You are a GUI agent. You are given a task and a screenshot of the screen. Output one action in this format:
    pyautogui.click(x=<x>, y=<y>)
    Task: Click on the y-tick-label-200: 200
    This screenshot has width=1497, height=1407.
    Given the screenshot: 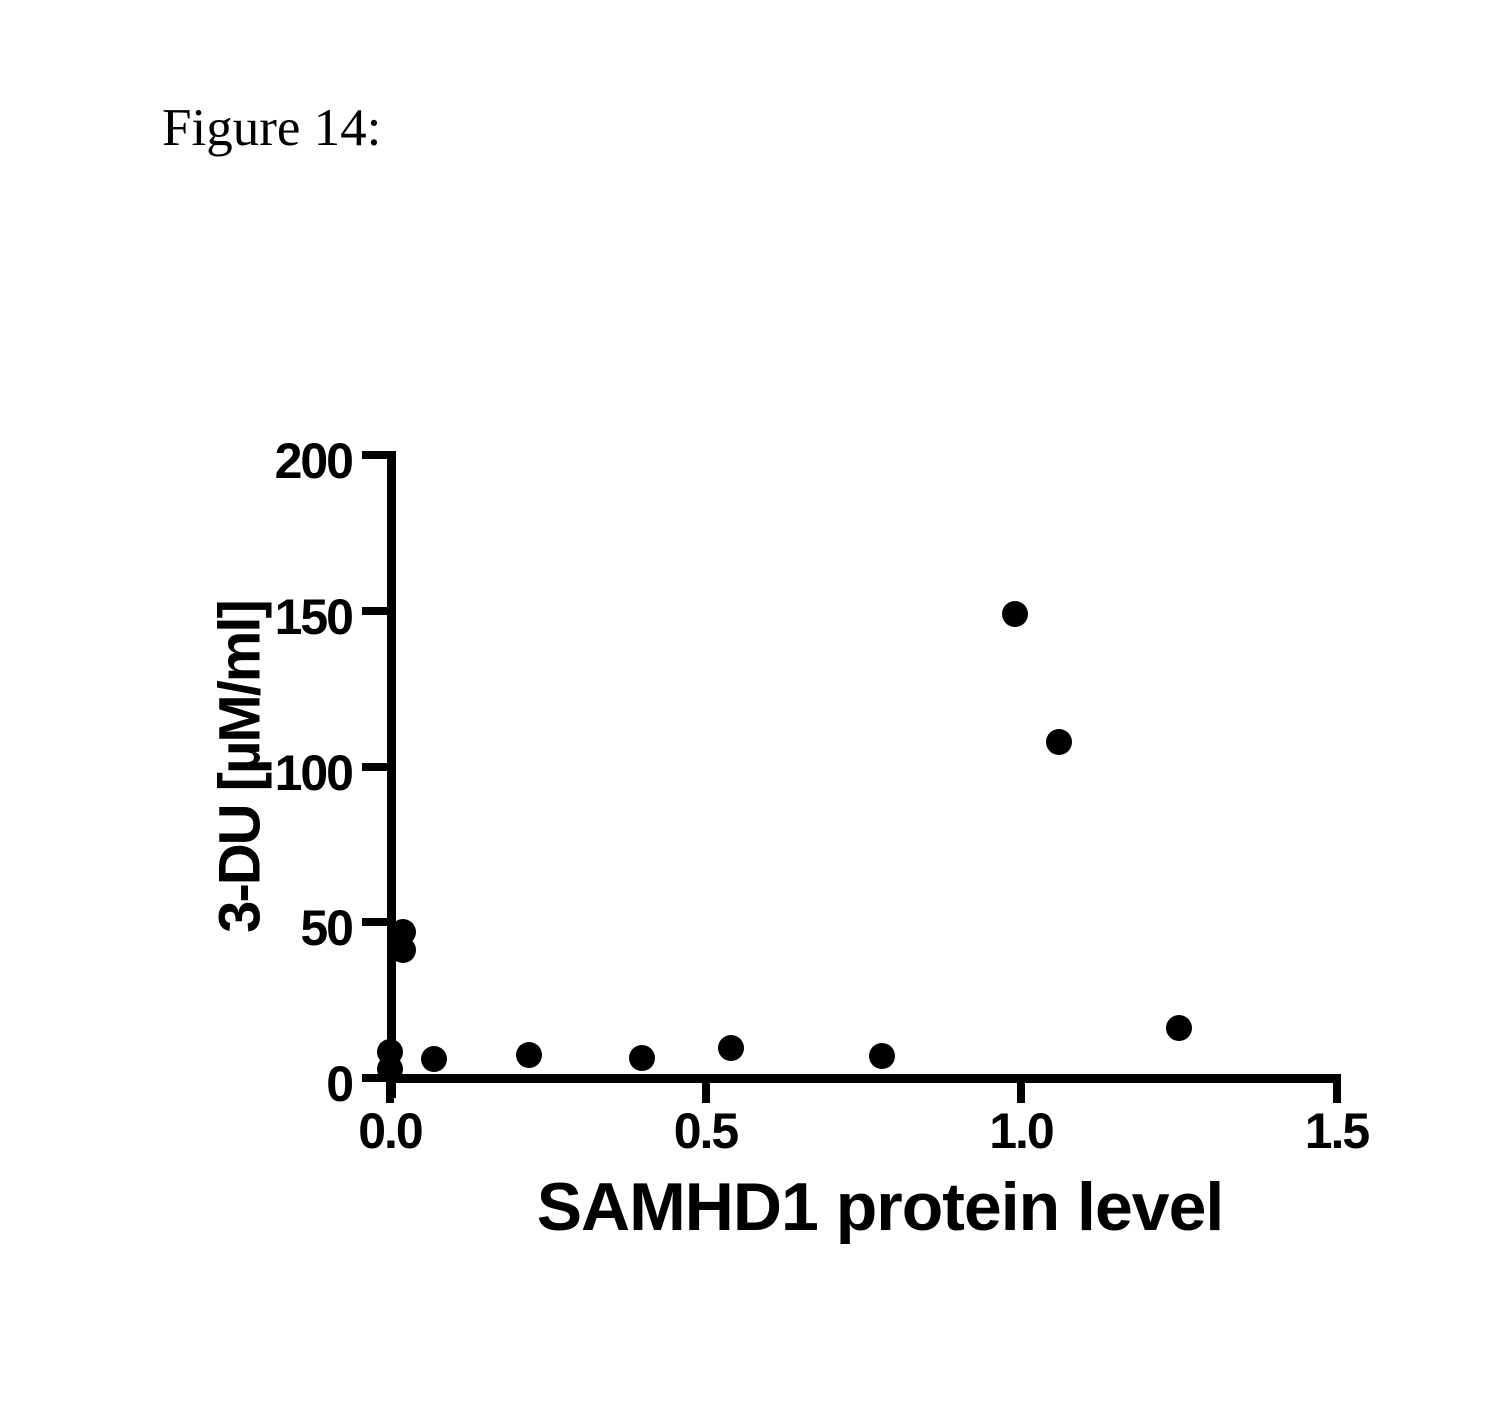 What is the action you would take?
    pyautogui.click(x=314, y=461)
    